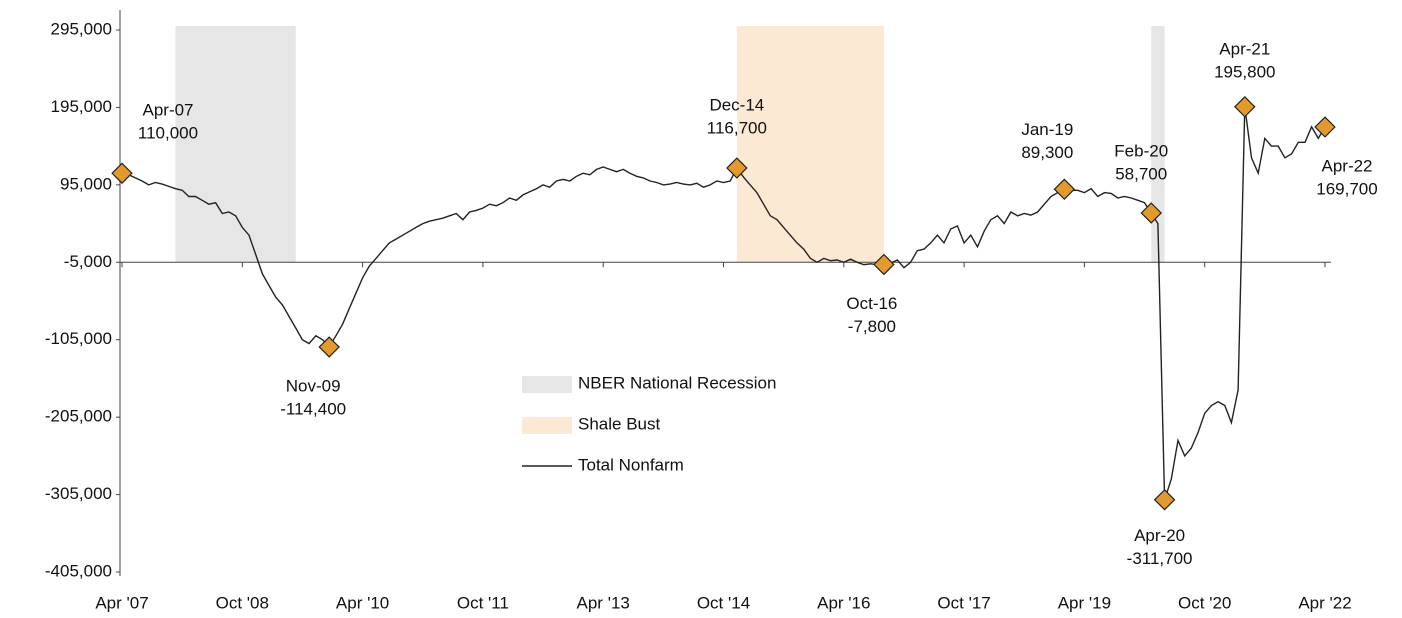 The width and height of the screenshot is (1402, 618). What do you see at coordinates (121, 602) in the screenshot?
I see `x-tick-label: Apr '07` at bounding box center [121, 602].